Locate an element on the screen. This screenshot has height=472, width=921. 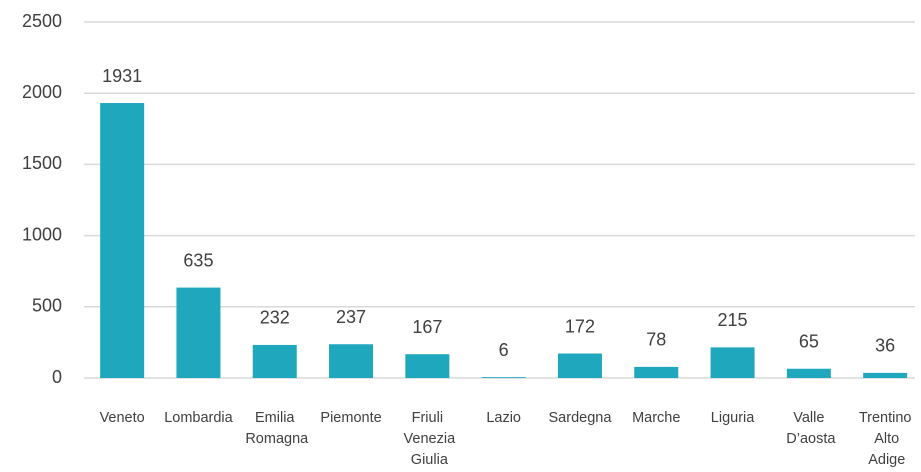
x-tick-label: Sardegna is located at coordinates (581, 418).